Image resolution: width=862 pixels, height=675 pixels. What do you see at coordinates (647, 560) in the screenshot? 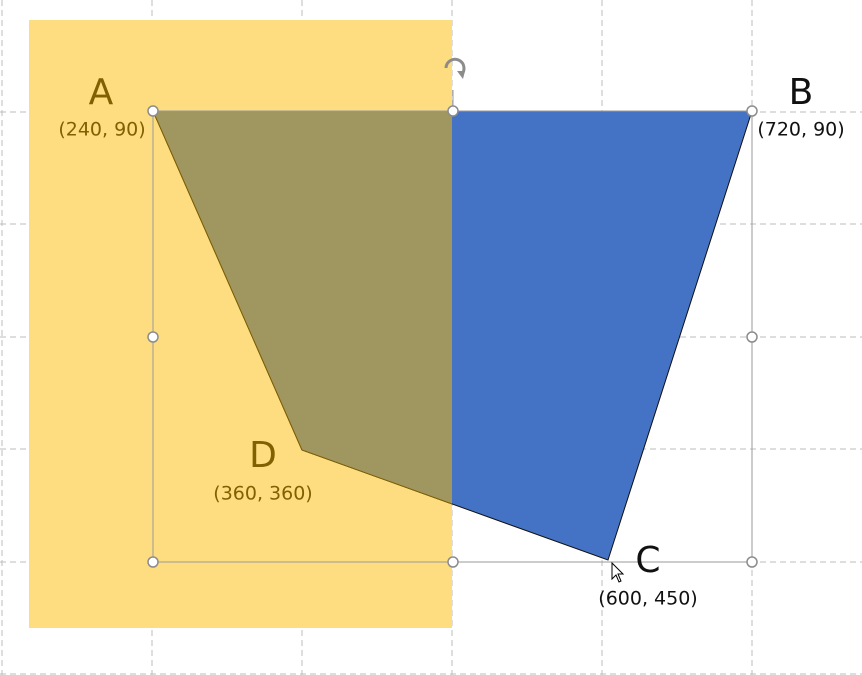
I see `point-label: C` at bounding box center [647, 560].